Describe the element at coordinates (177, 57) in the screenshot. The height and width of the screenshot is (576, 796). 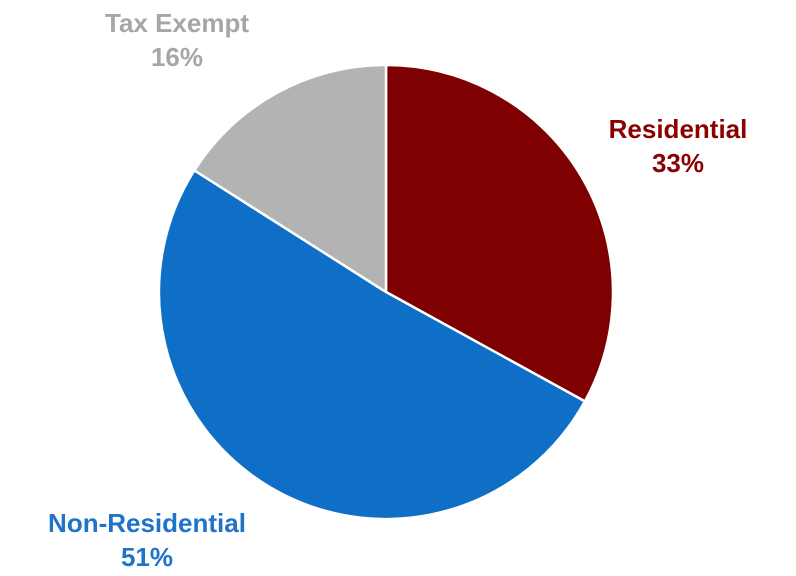
I see `slice-percent-tax-exempt: 16%` at that location.